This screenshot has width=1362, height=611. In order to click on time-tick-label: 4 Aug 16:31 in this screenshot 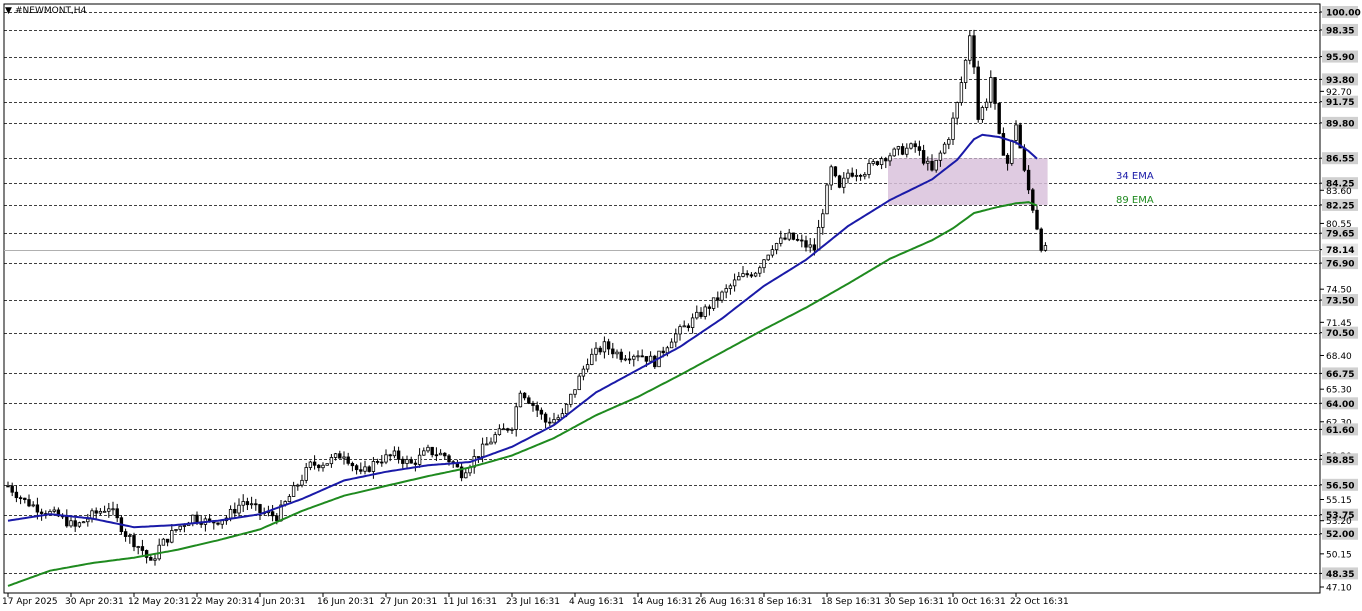, I will do `click(596, 602)`.